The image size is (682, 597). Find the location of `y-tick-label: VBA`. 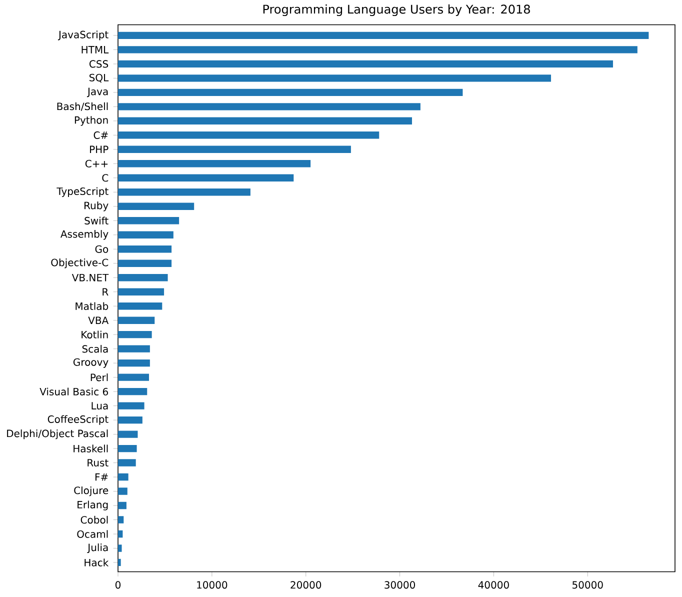

y-tick-label: VBA is located at coordinates (98, 320).